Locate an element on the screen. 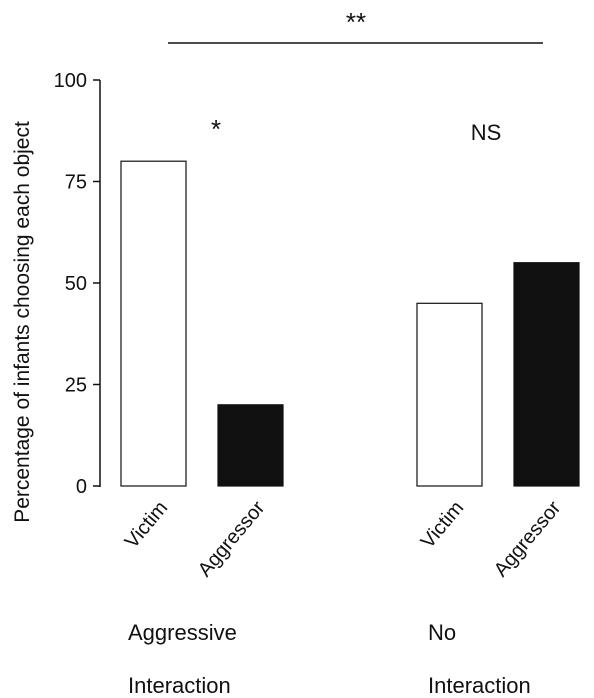  y-tick-label: 100 is located at coordinates (70, 81).